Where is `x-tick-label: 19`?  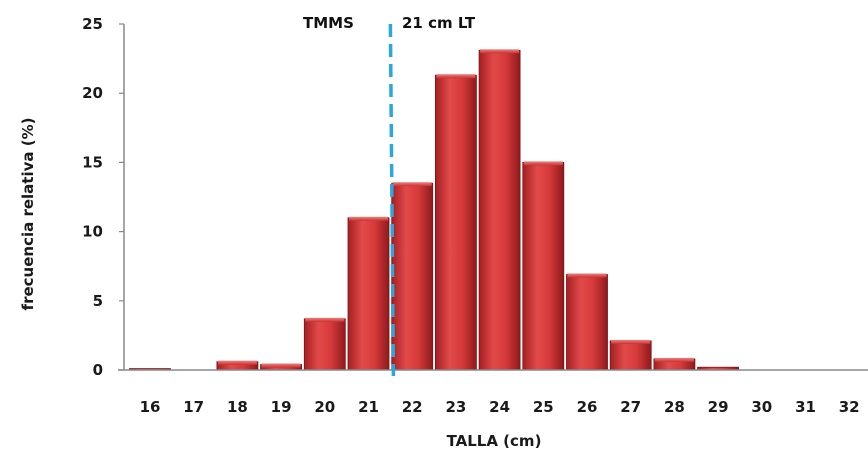 x-tick-label: 19 is located at coordinates (281, 407).